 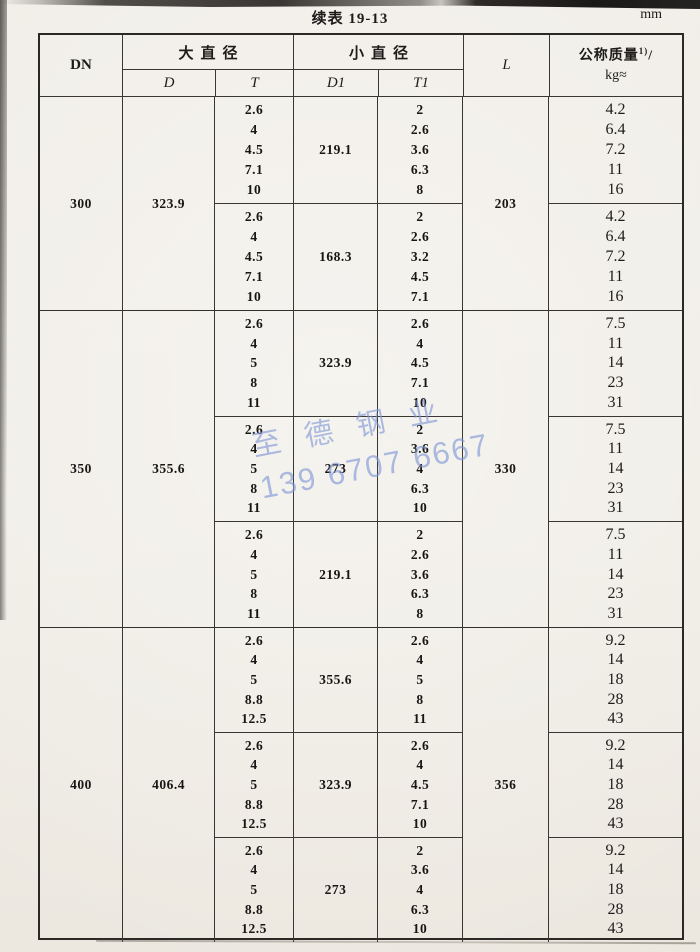 I want to click on value-cell: 8.8, so click(x=254, y=699).